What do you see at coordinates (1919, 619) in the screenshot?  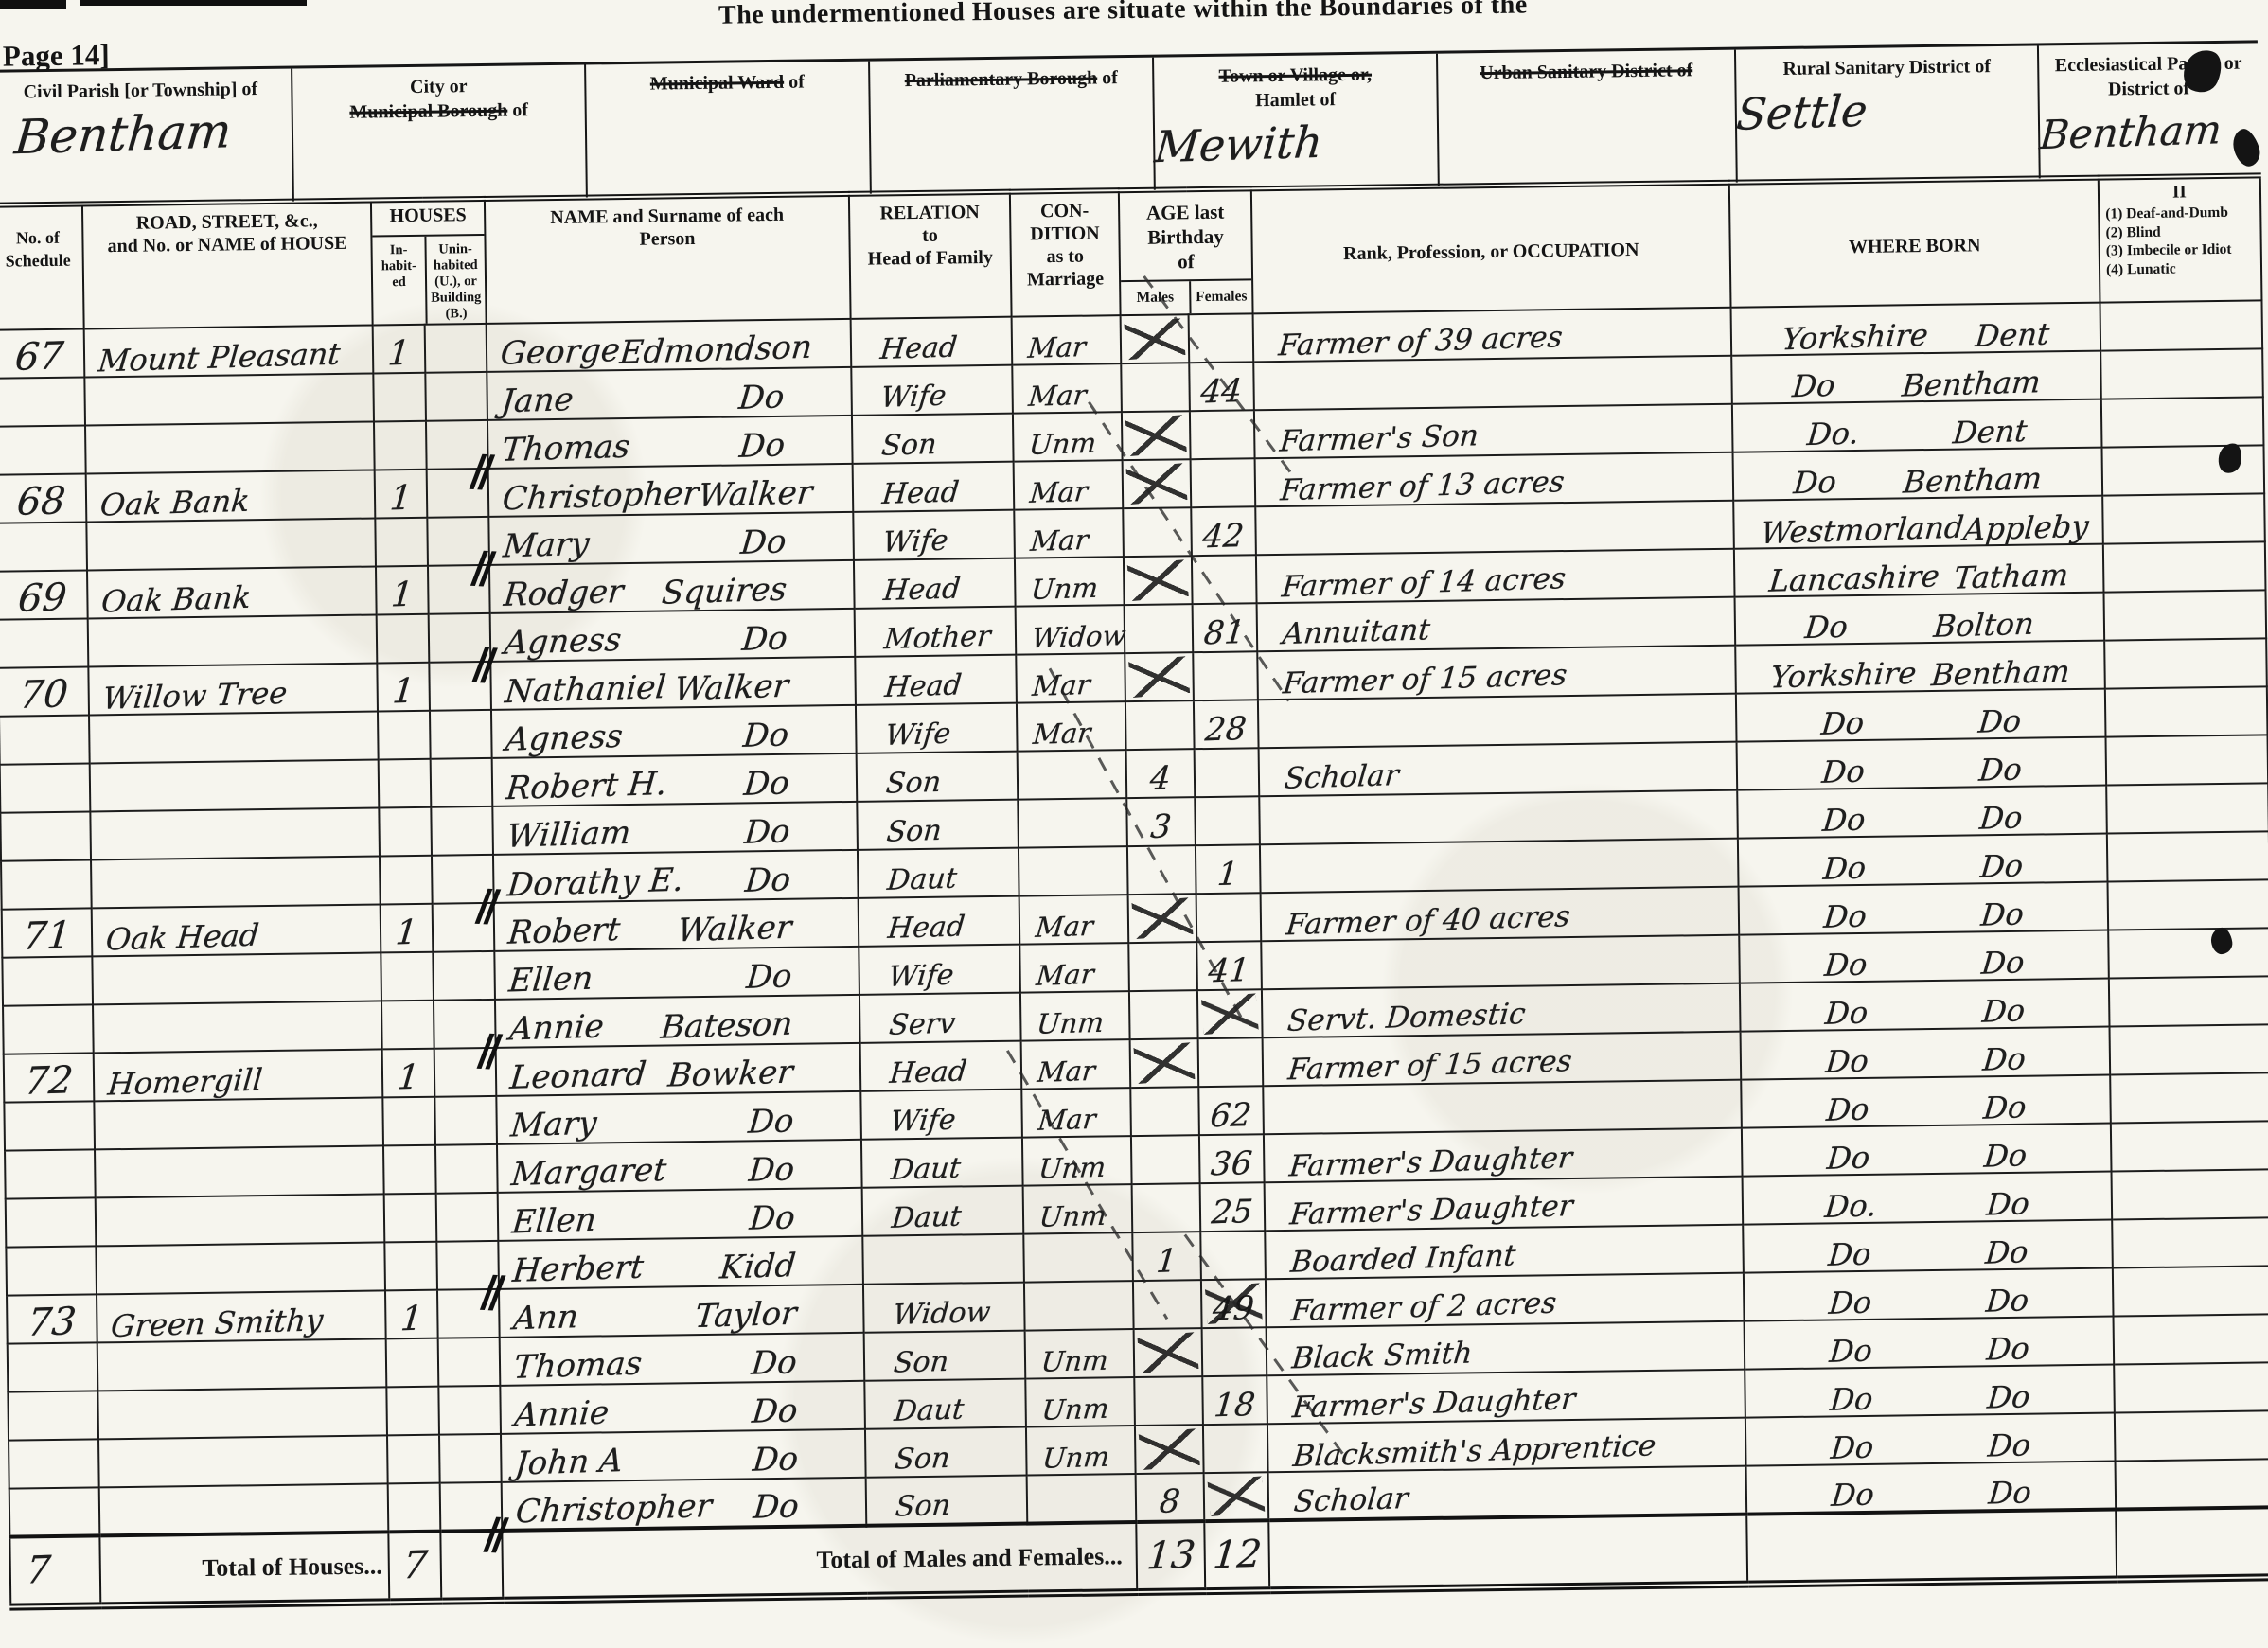 I see `cell-where-born: Do Bolton` at bounding box center [1919, 619].